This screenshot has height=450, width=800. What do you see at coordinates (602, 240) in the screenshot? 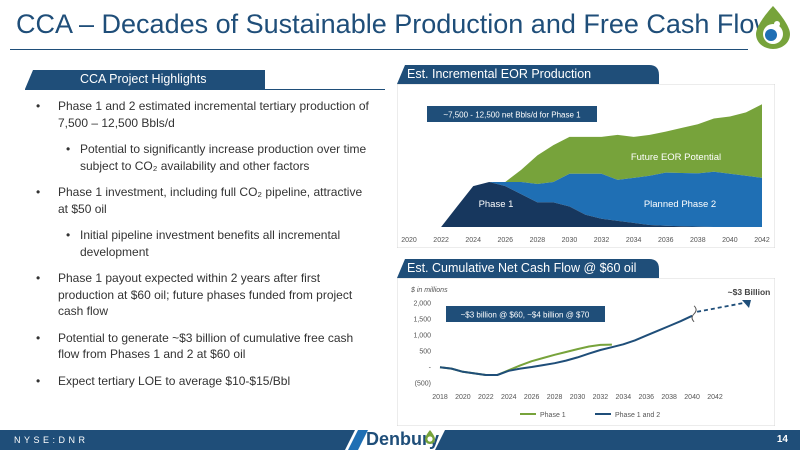
I see `eor-x-tick-label: 2032` at bounding box center [602, 240].